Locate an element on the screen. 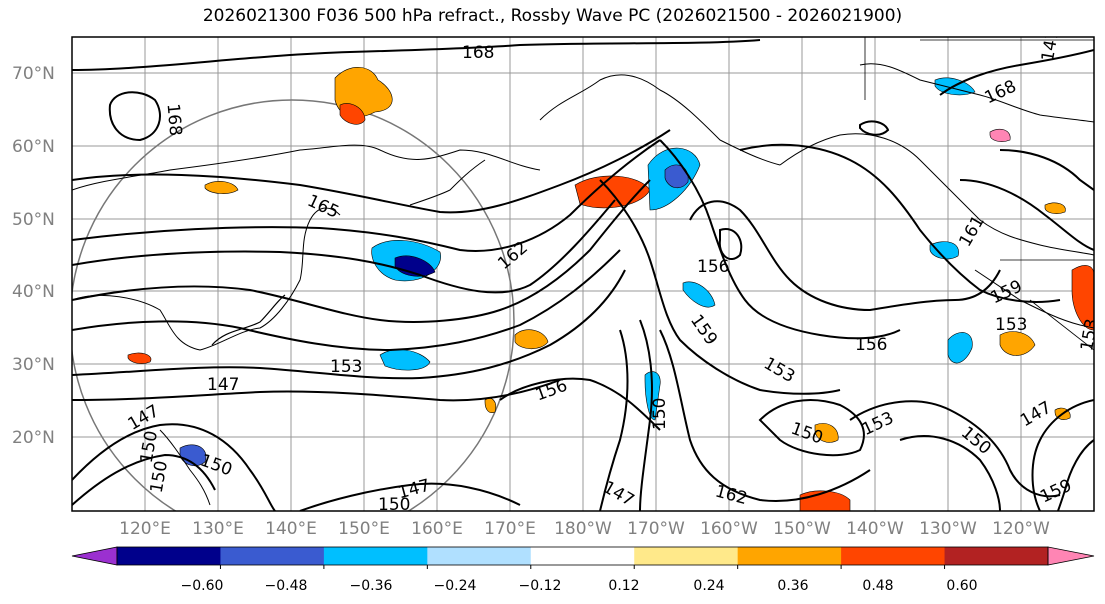 The height and width of the screenshot is (604, 1105). colorbar-extend-min is located at coordinates (94, 556).